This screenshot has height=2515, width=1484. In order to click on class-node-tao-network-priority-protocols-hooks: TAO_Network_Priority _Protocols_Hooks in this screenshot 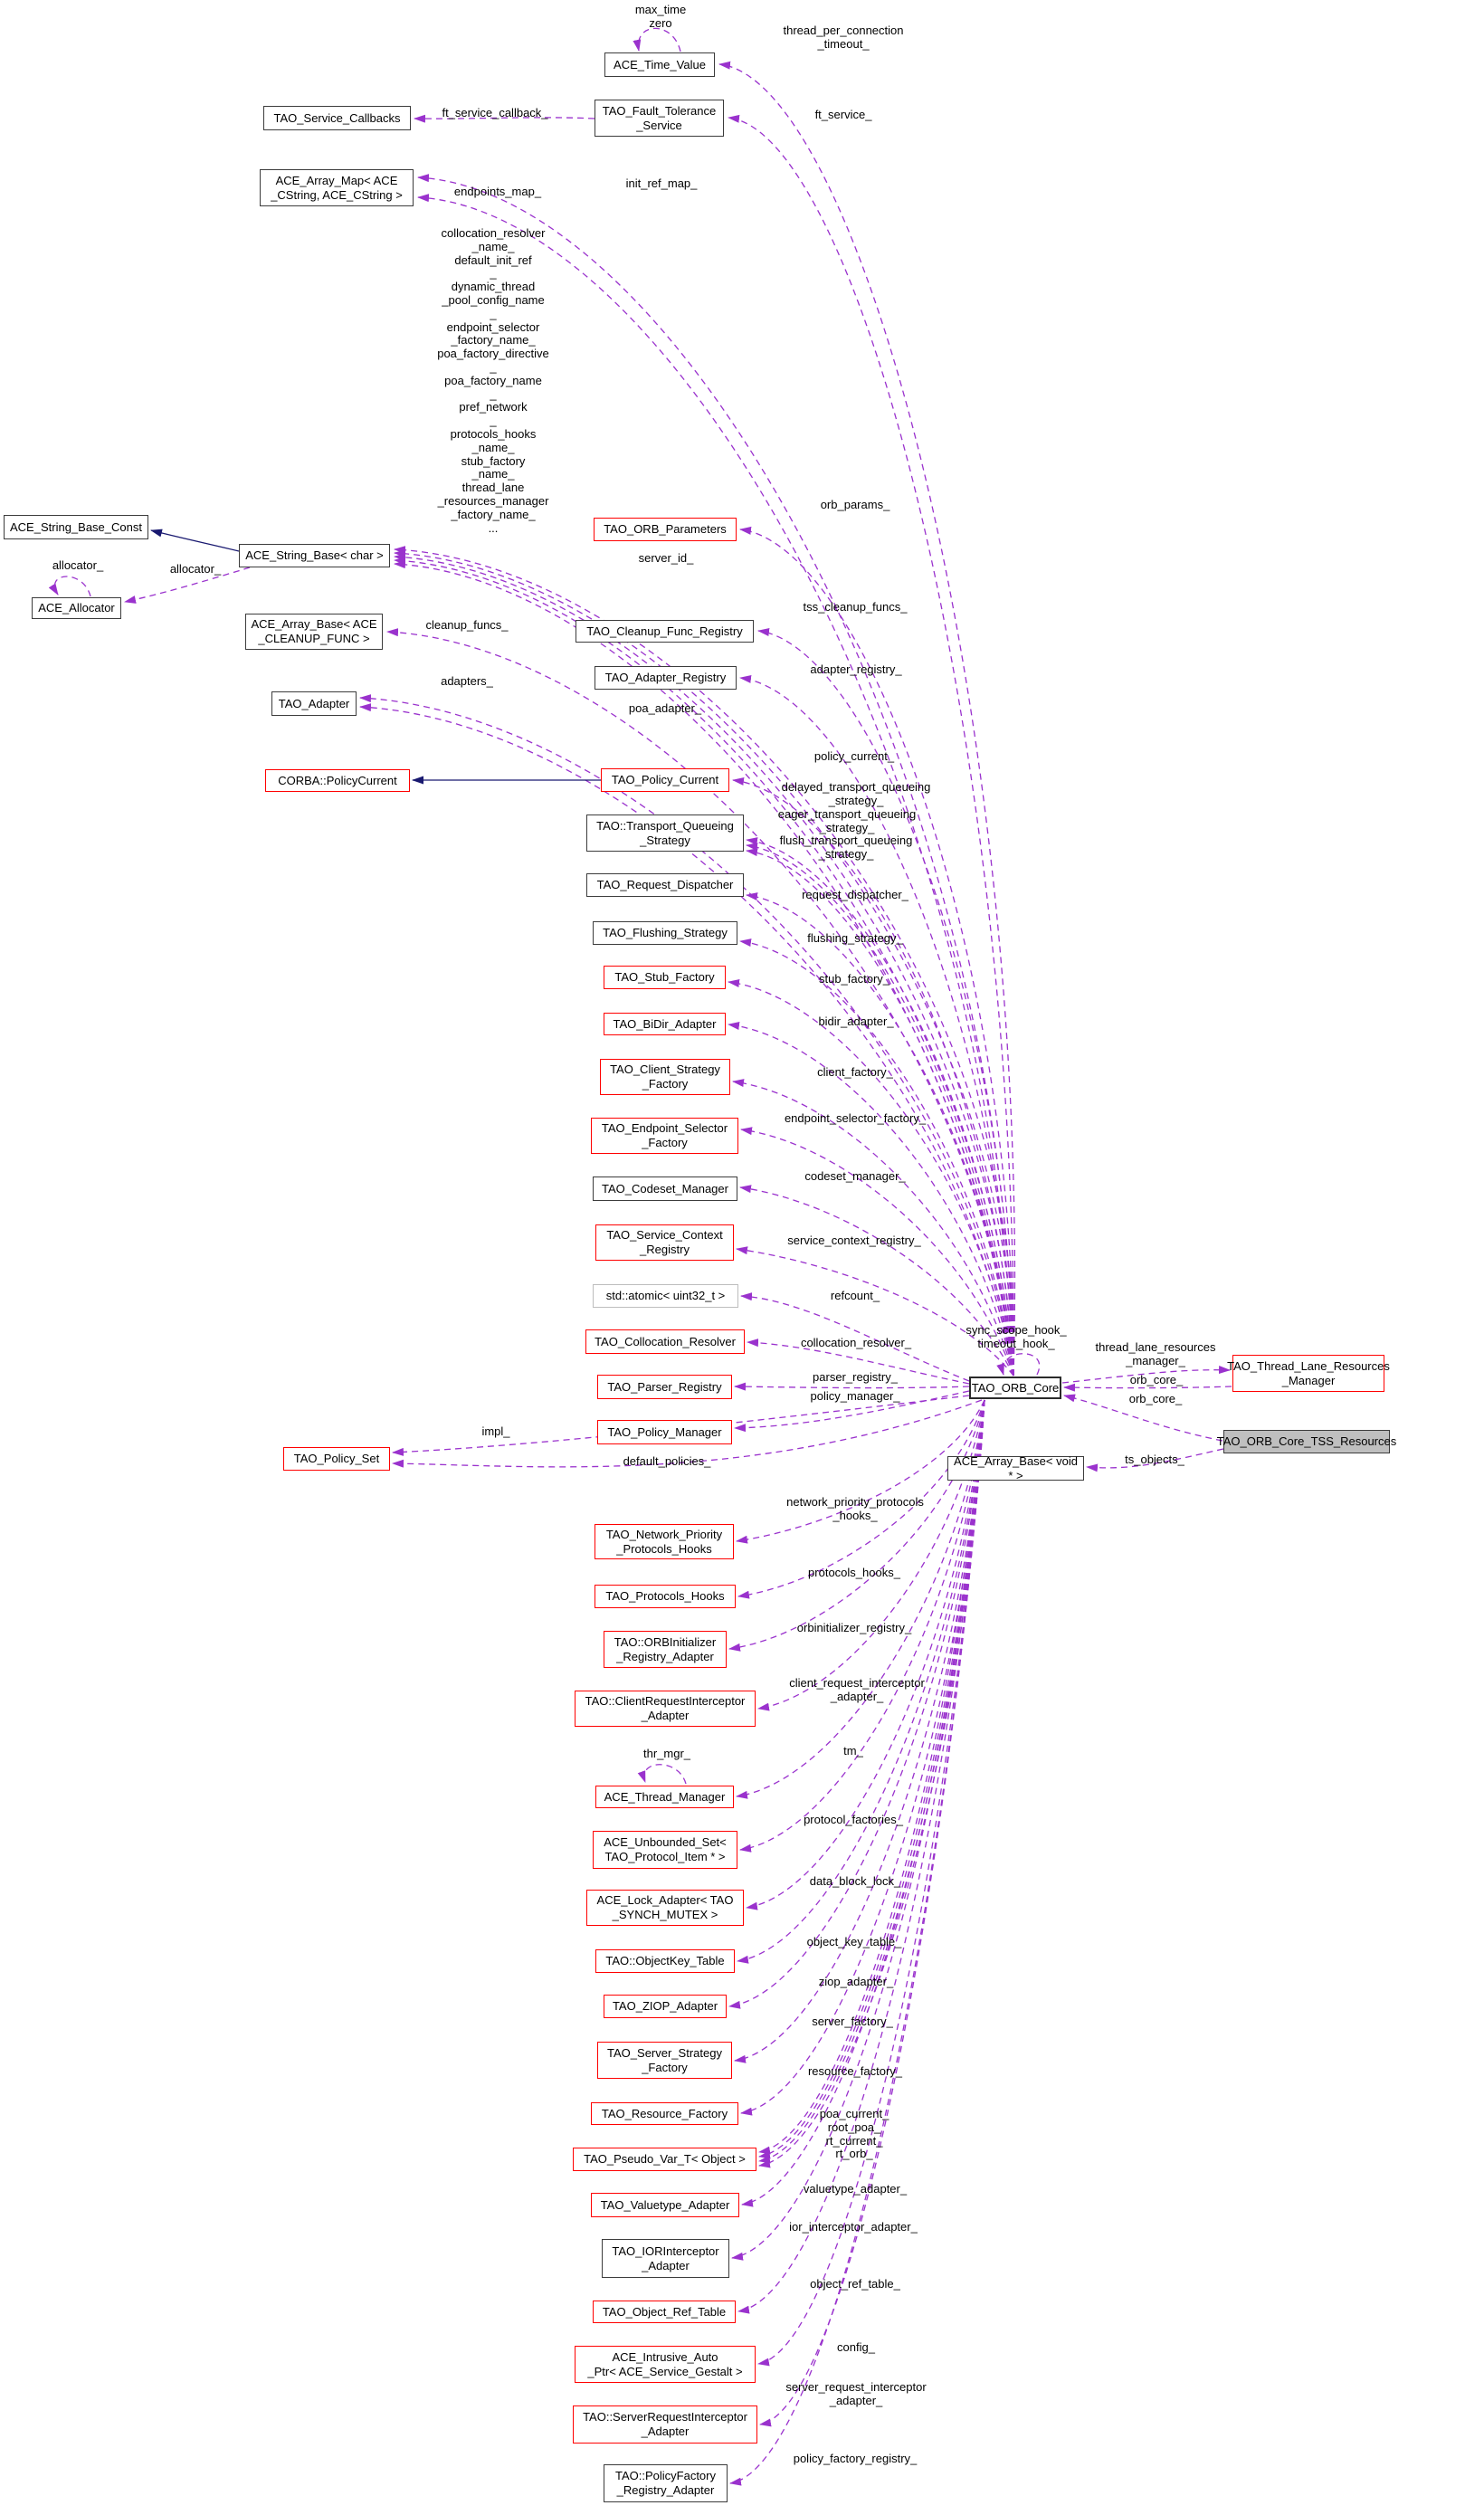, I will do `click(664, 1542)`.